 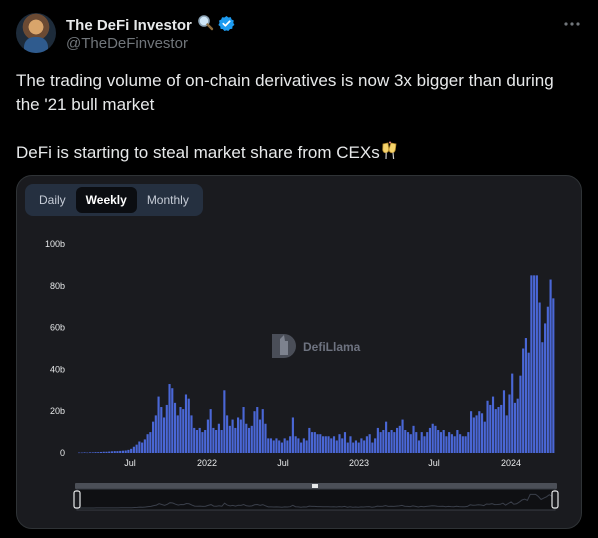 What do you see at coordinates (52, 200) in the screenshot?
I see `tab-daily: Daily` at bounding box center [52, 200].